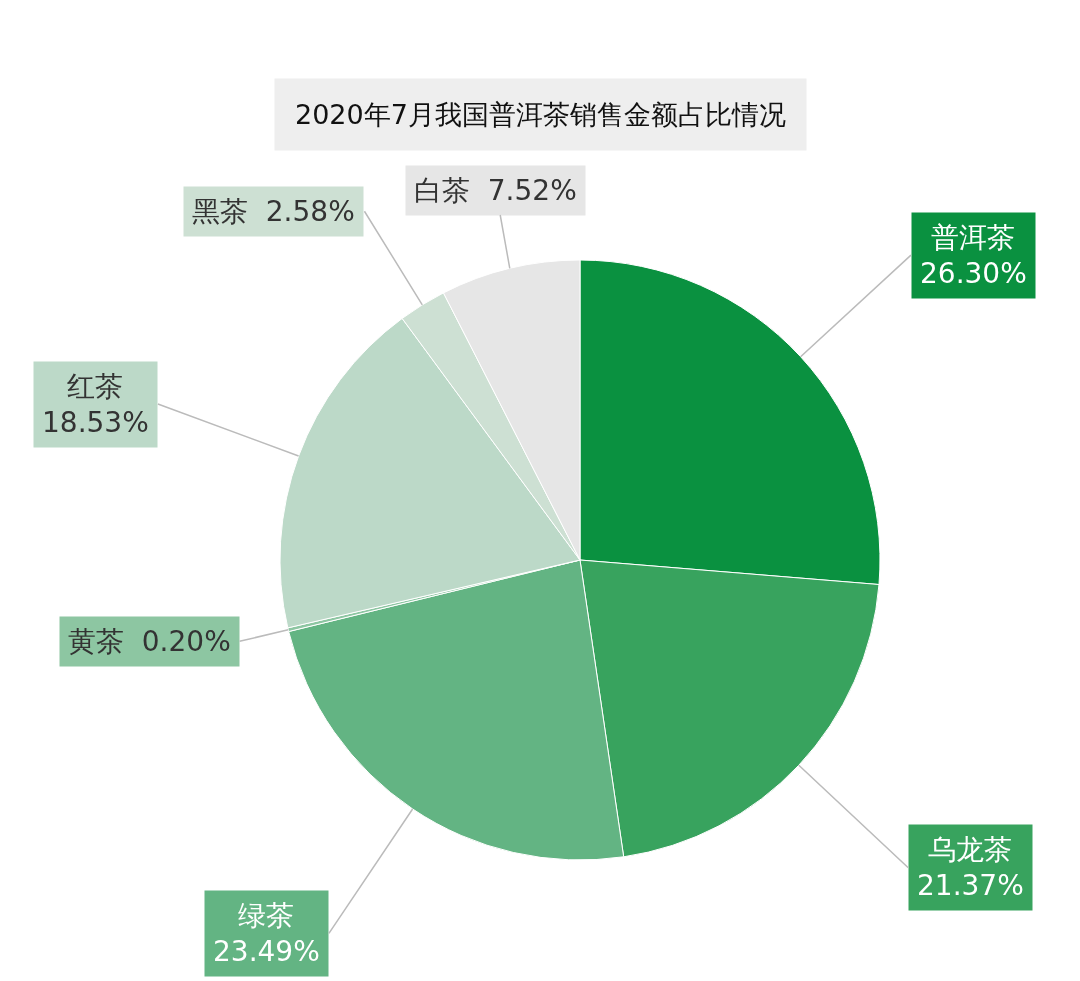 The height and width of the screenshot is (981, 1080). Describe the element at coordinates (95, 386) in the screenshot. I see `slice-label: 红茶` at that location.